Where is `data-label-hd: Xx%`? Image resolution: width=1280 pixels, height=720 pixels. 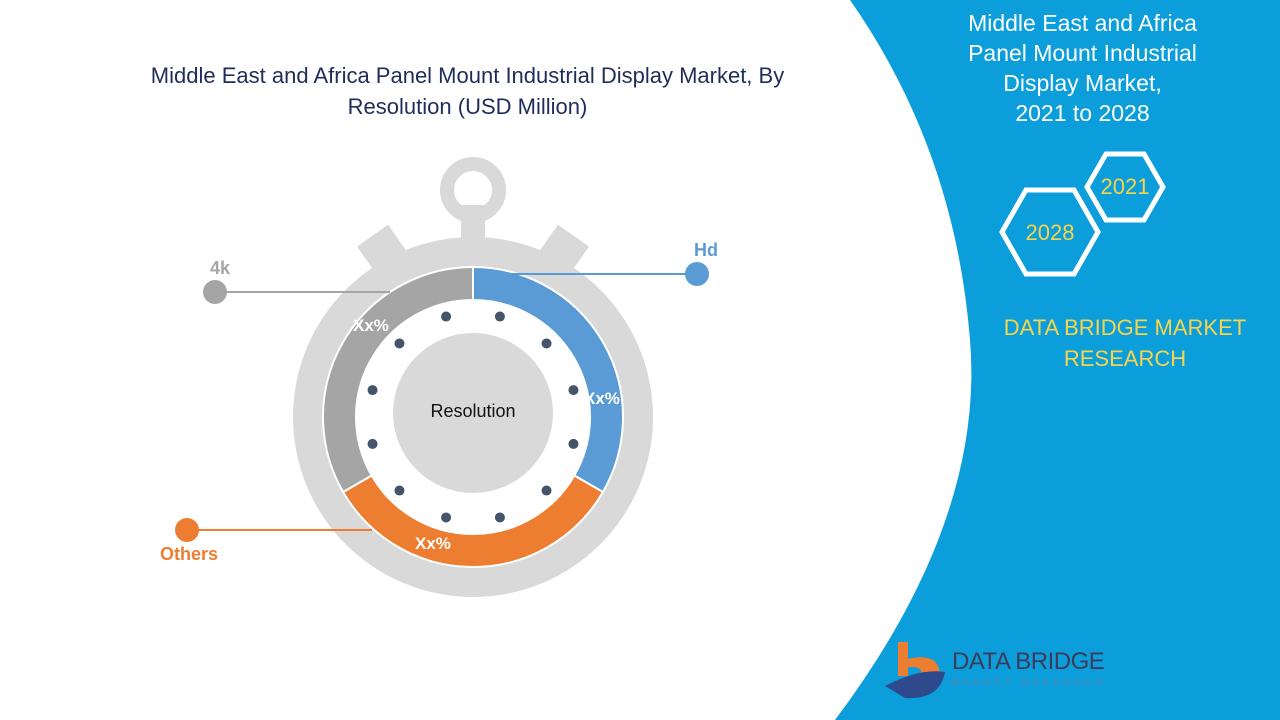 data-label-hd: Xx% is located at coordinates (602, 398).